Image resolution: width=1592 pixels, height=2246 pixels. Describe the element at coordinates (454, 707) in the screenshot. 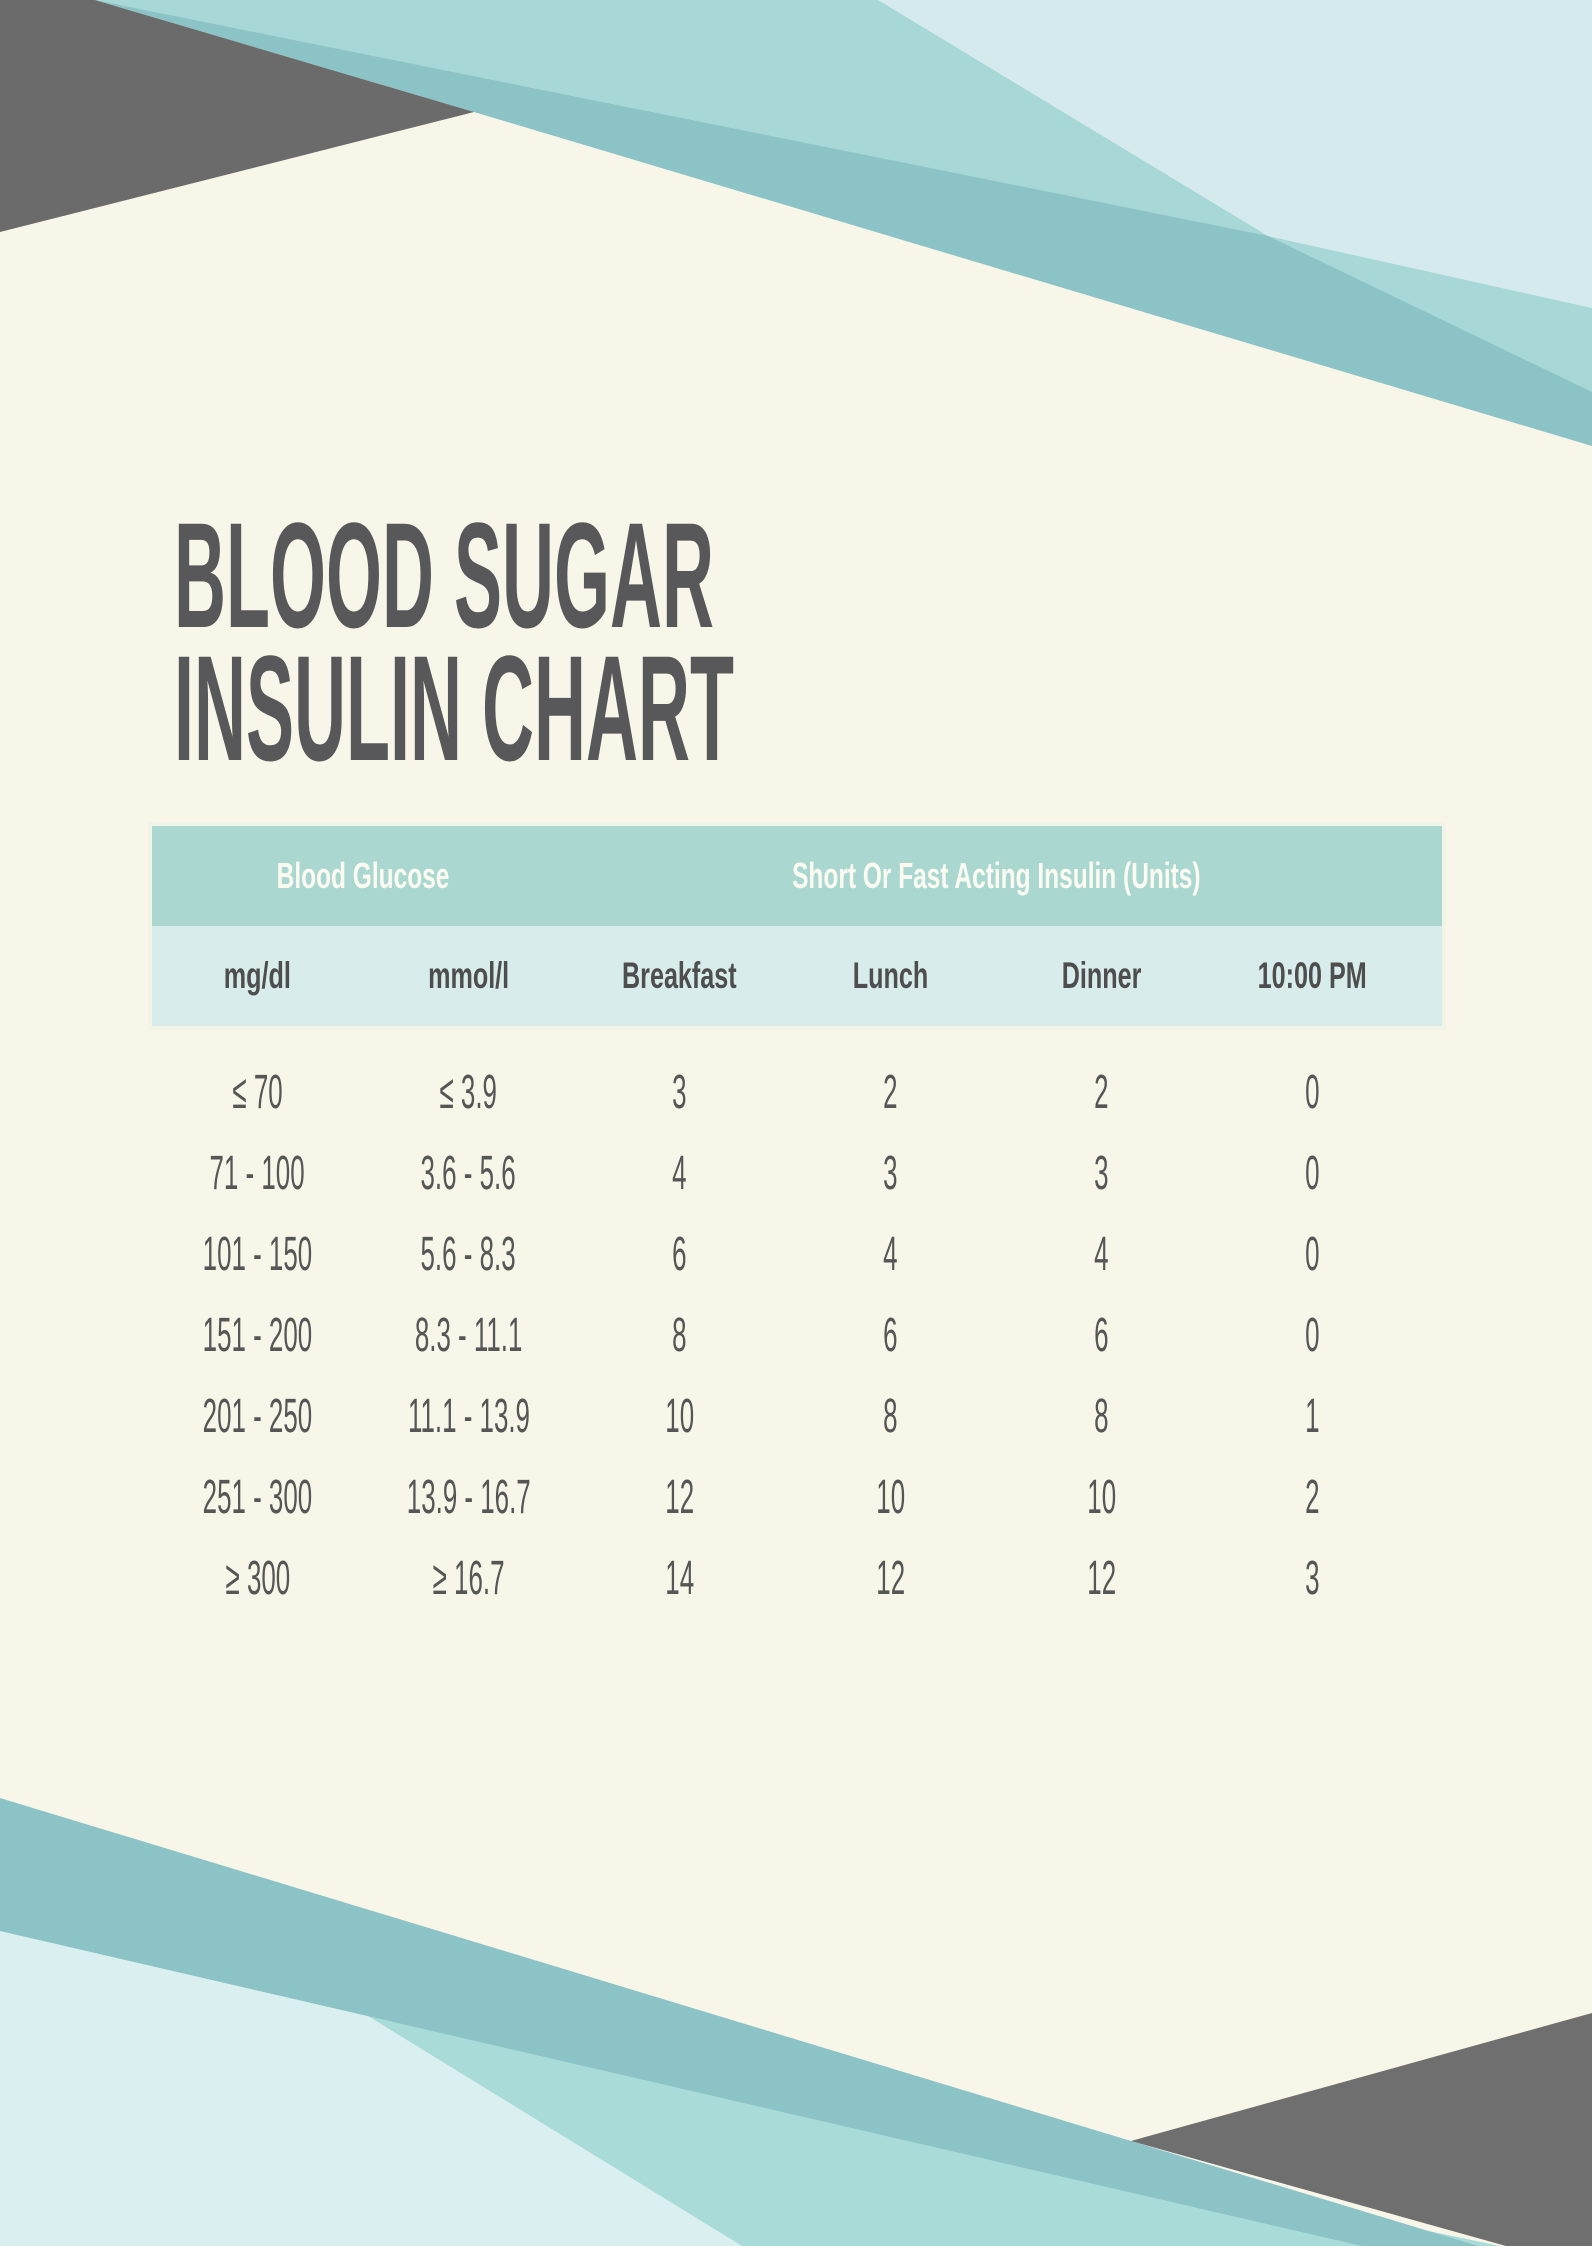

I see `page-title-line2: INSULIN CHART` at that location.